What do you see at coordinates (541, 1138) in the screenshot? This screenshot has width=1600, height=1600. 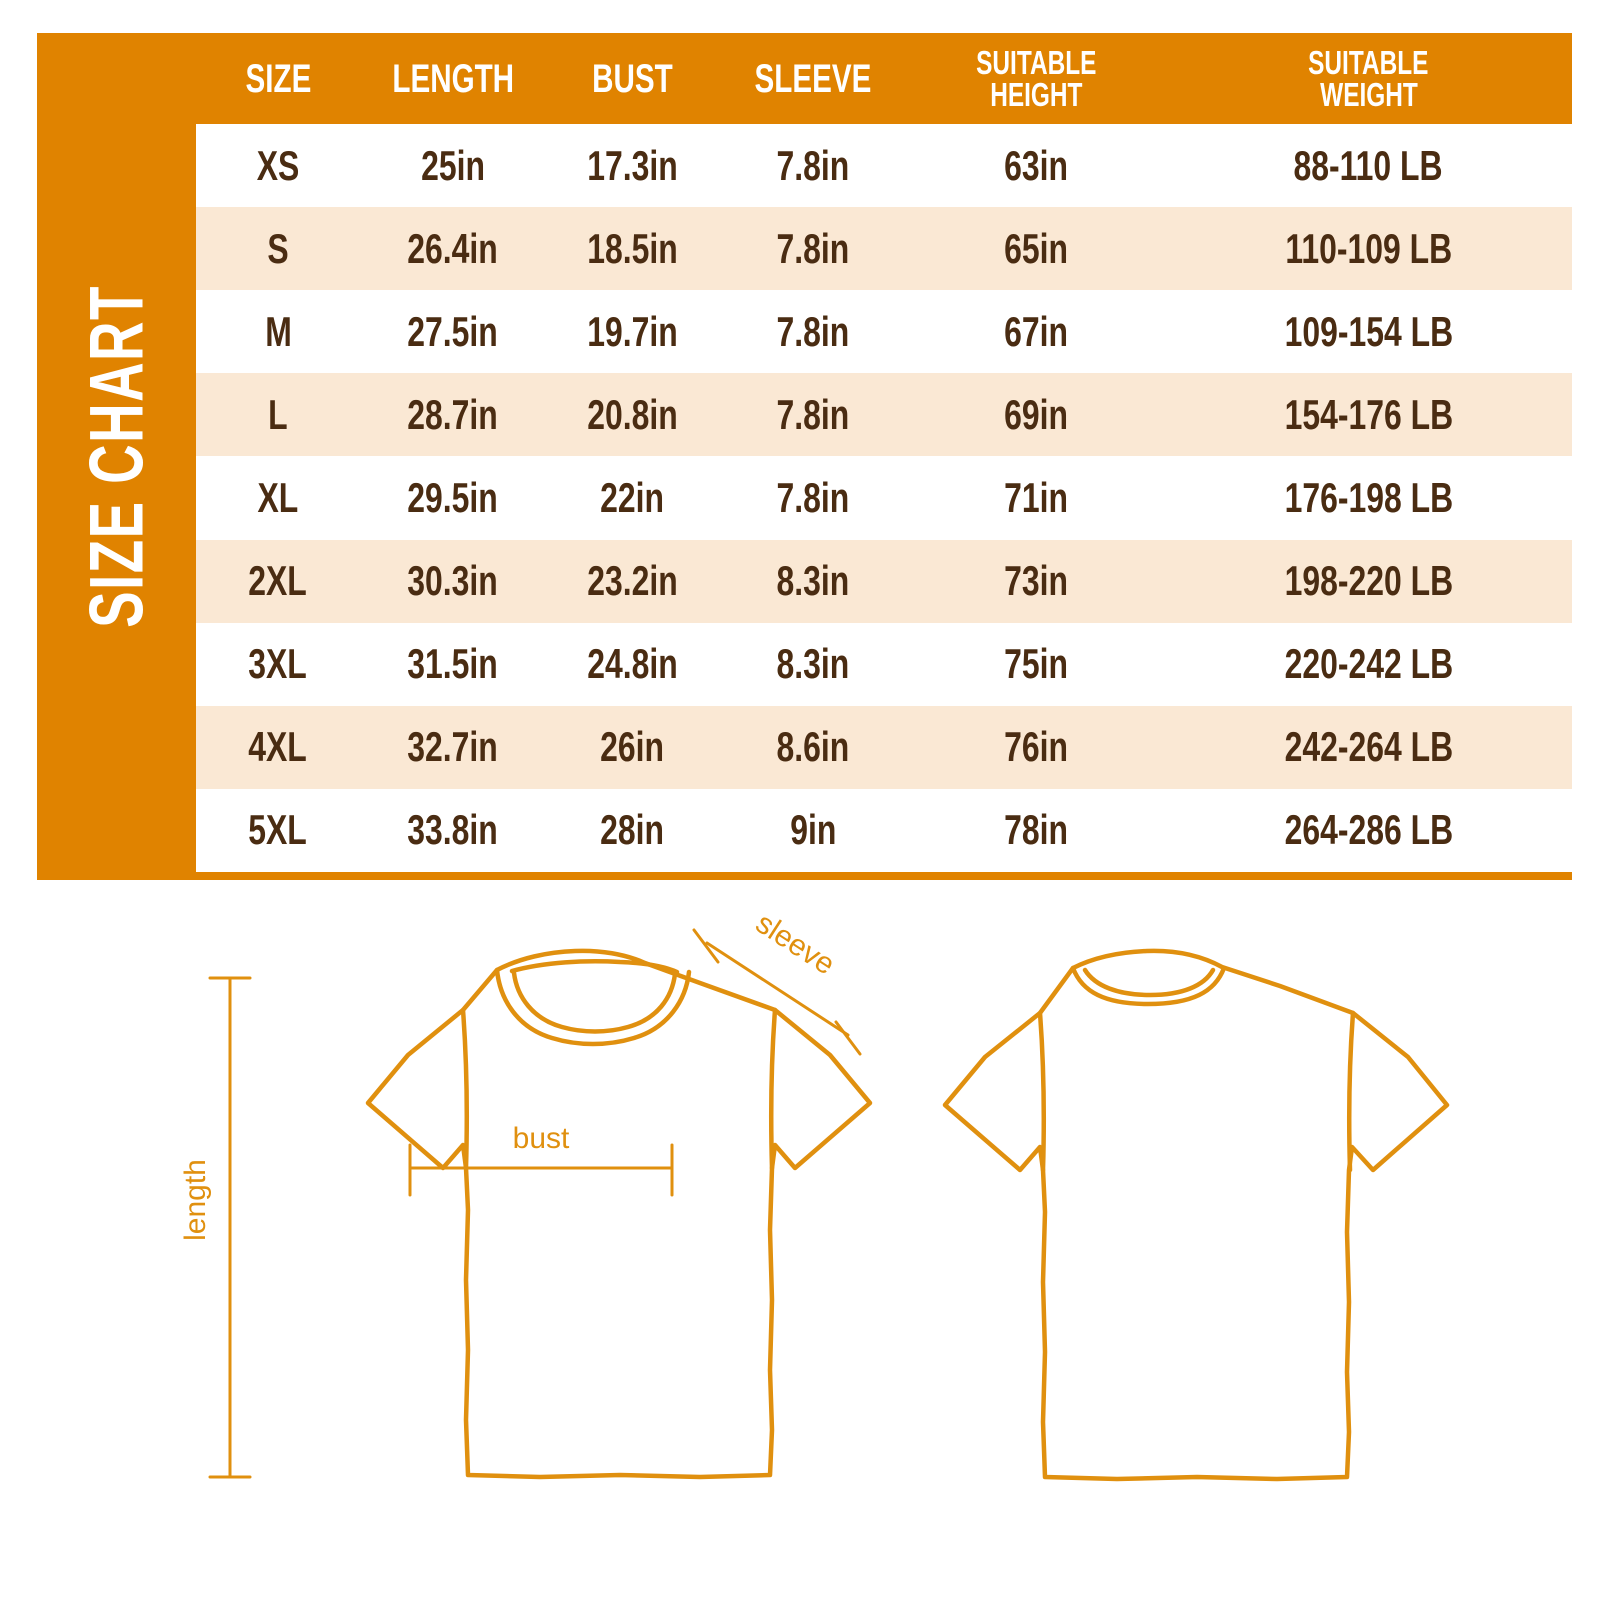 I see `bust-label: bust` at bounding box center [541, 1138].